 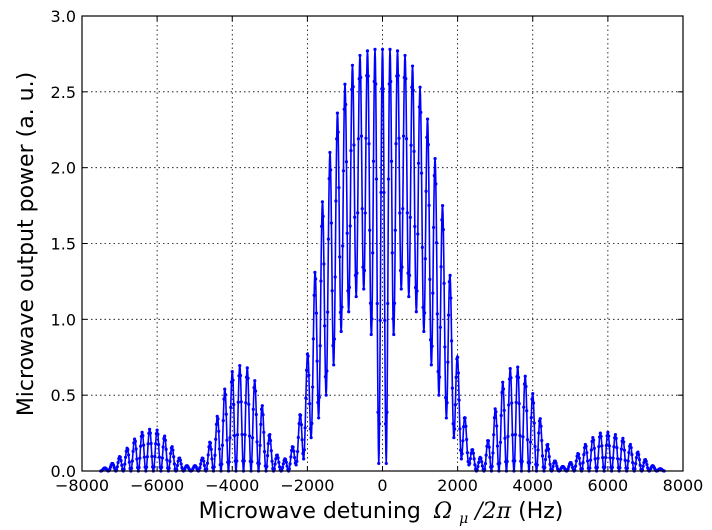 I want to click on x-tick-labels: −8000 −6000 −4000 −2000 0 2000 4000 6000 8000, so click(x=379, y=485).